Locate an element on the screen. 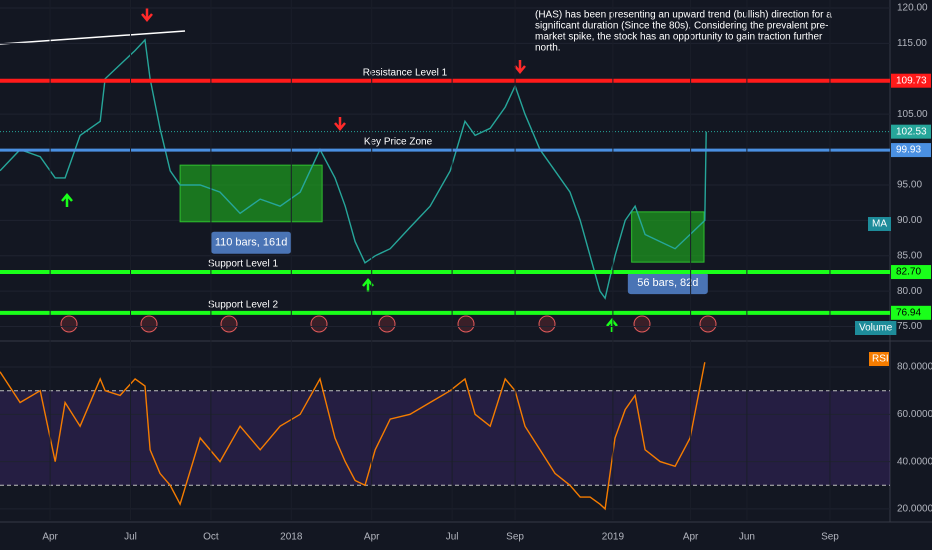  y-tick-label: 120.00 is located at coordinates (912, 8).